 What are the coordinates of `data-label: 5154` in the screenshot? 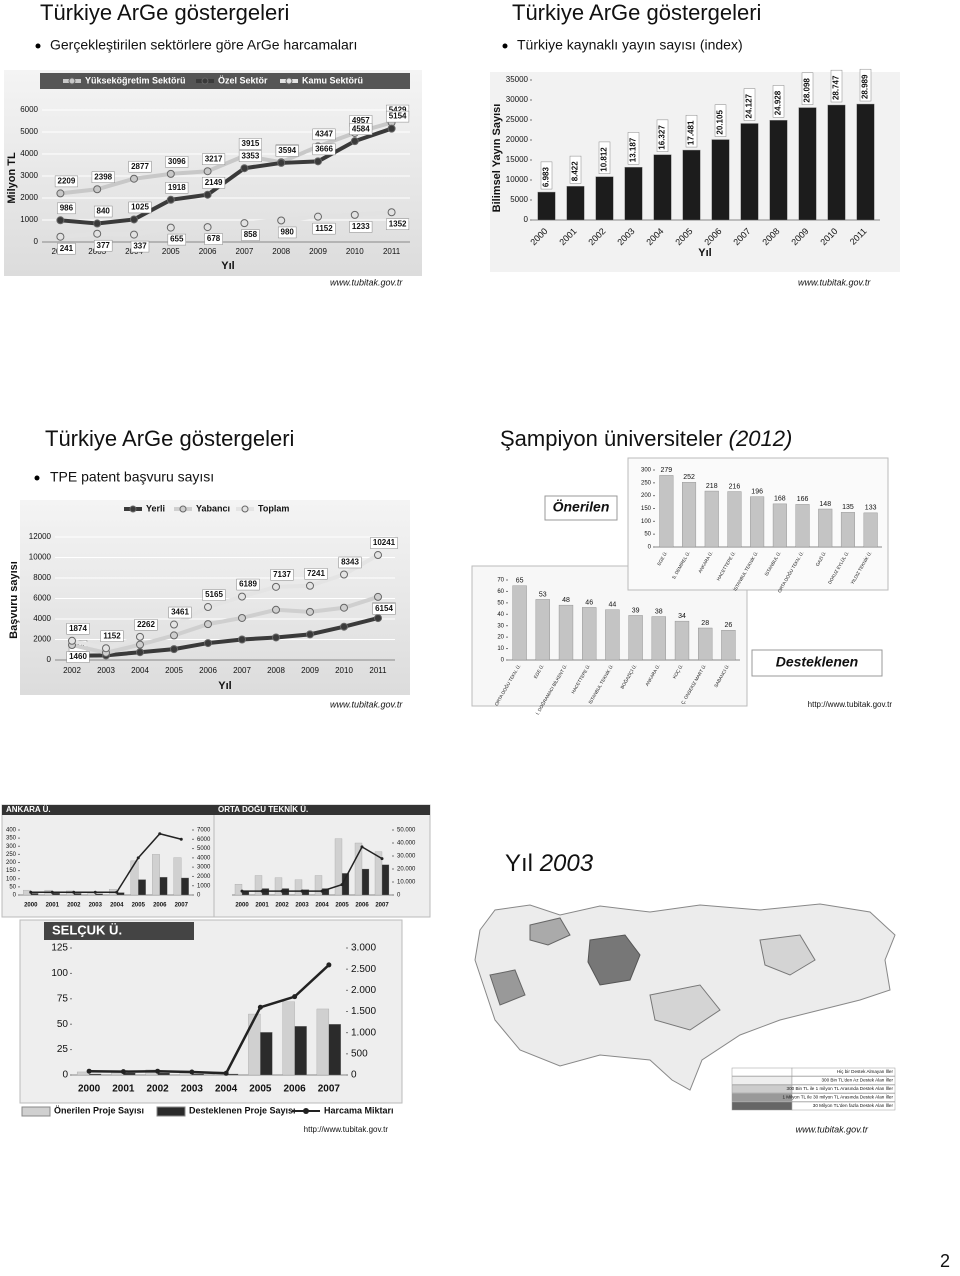 It's located at (398, 116).